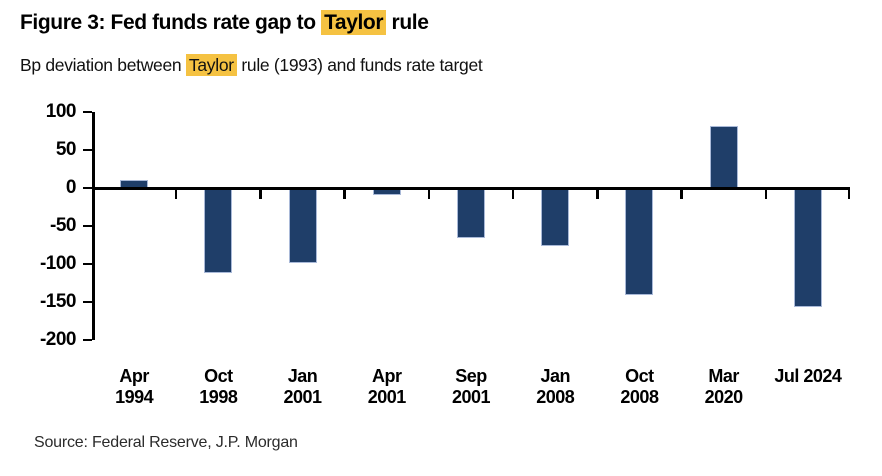  Describe the element at coordinates (407, 22) in the screenshot. I see `figure-title-text-tail: rule` at that location.